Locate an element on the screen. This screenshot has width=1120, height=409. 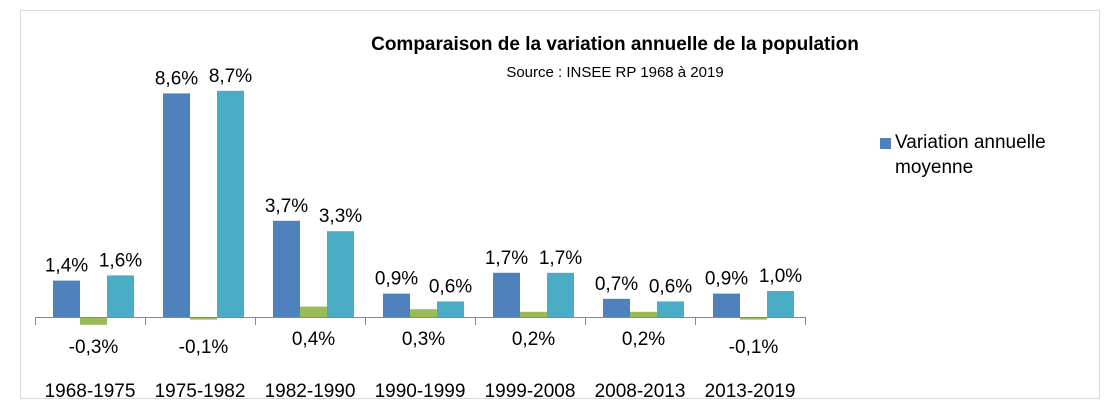
data-label: 0,4% is located at coordinates (313, 339).